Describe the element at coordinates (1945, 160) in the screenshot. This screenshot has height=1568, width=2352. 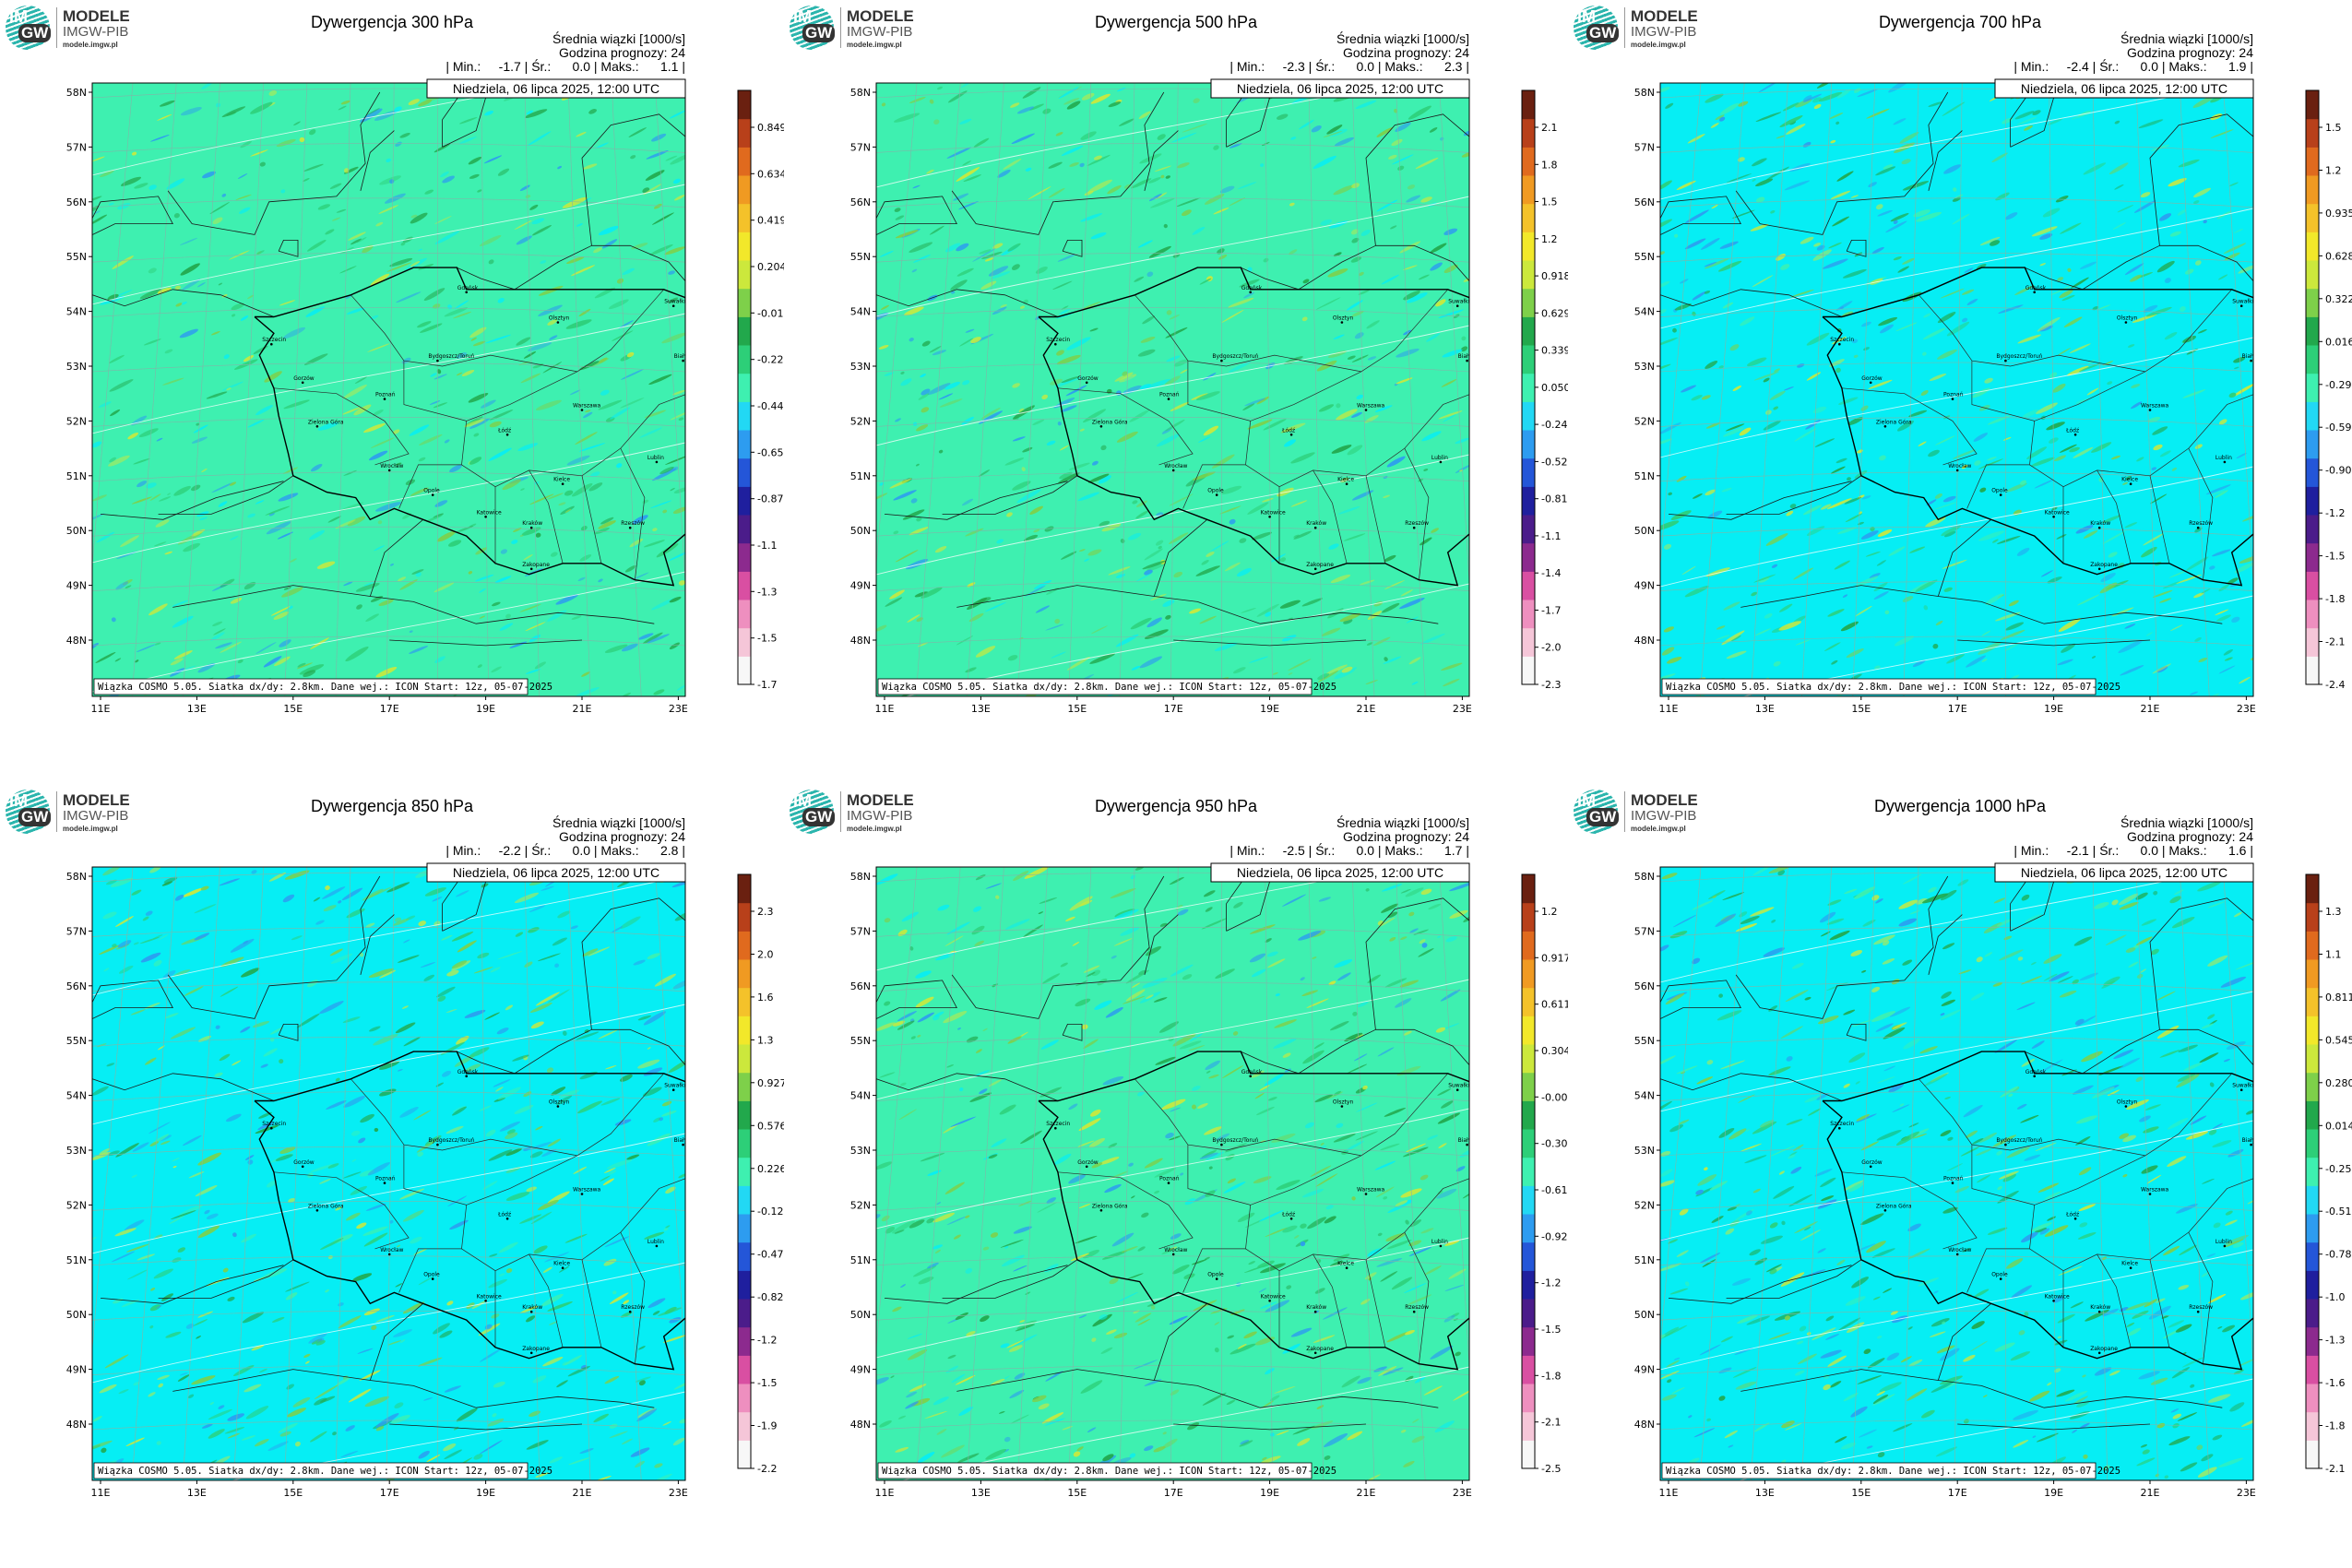
I see `coastline-border` at that location.